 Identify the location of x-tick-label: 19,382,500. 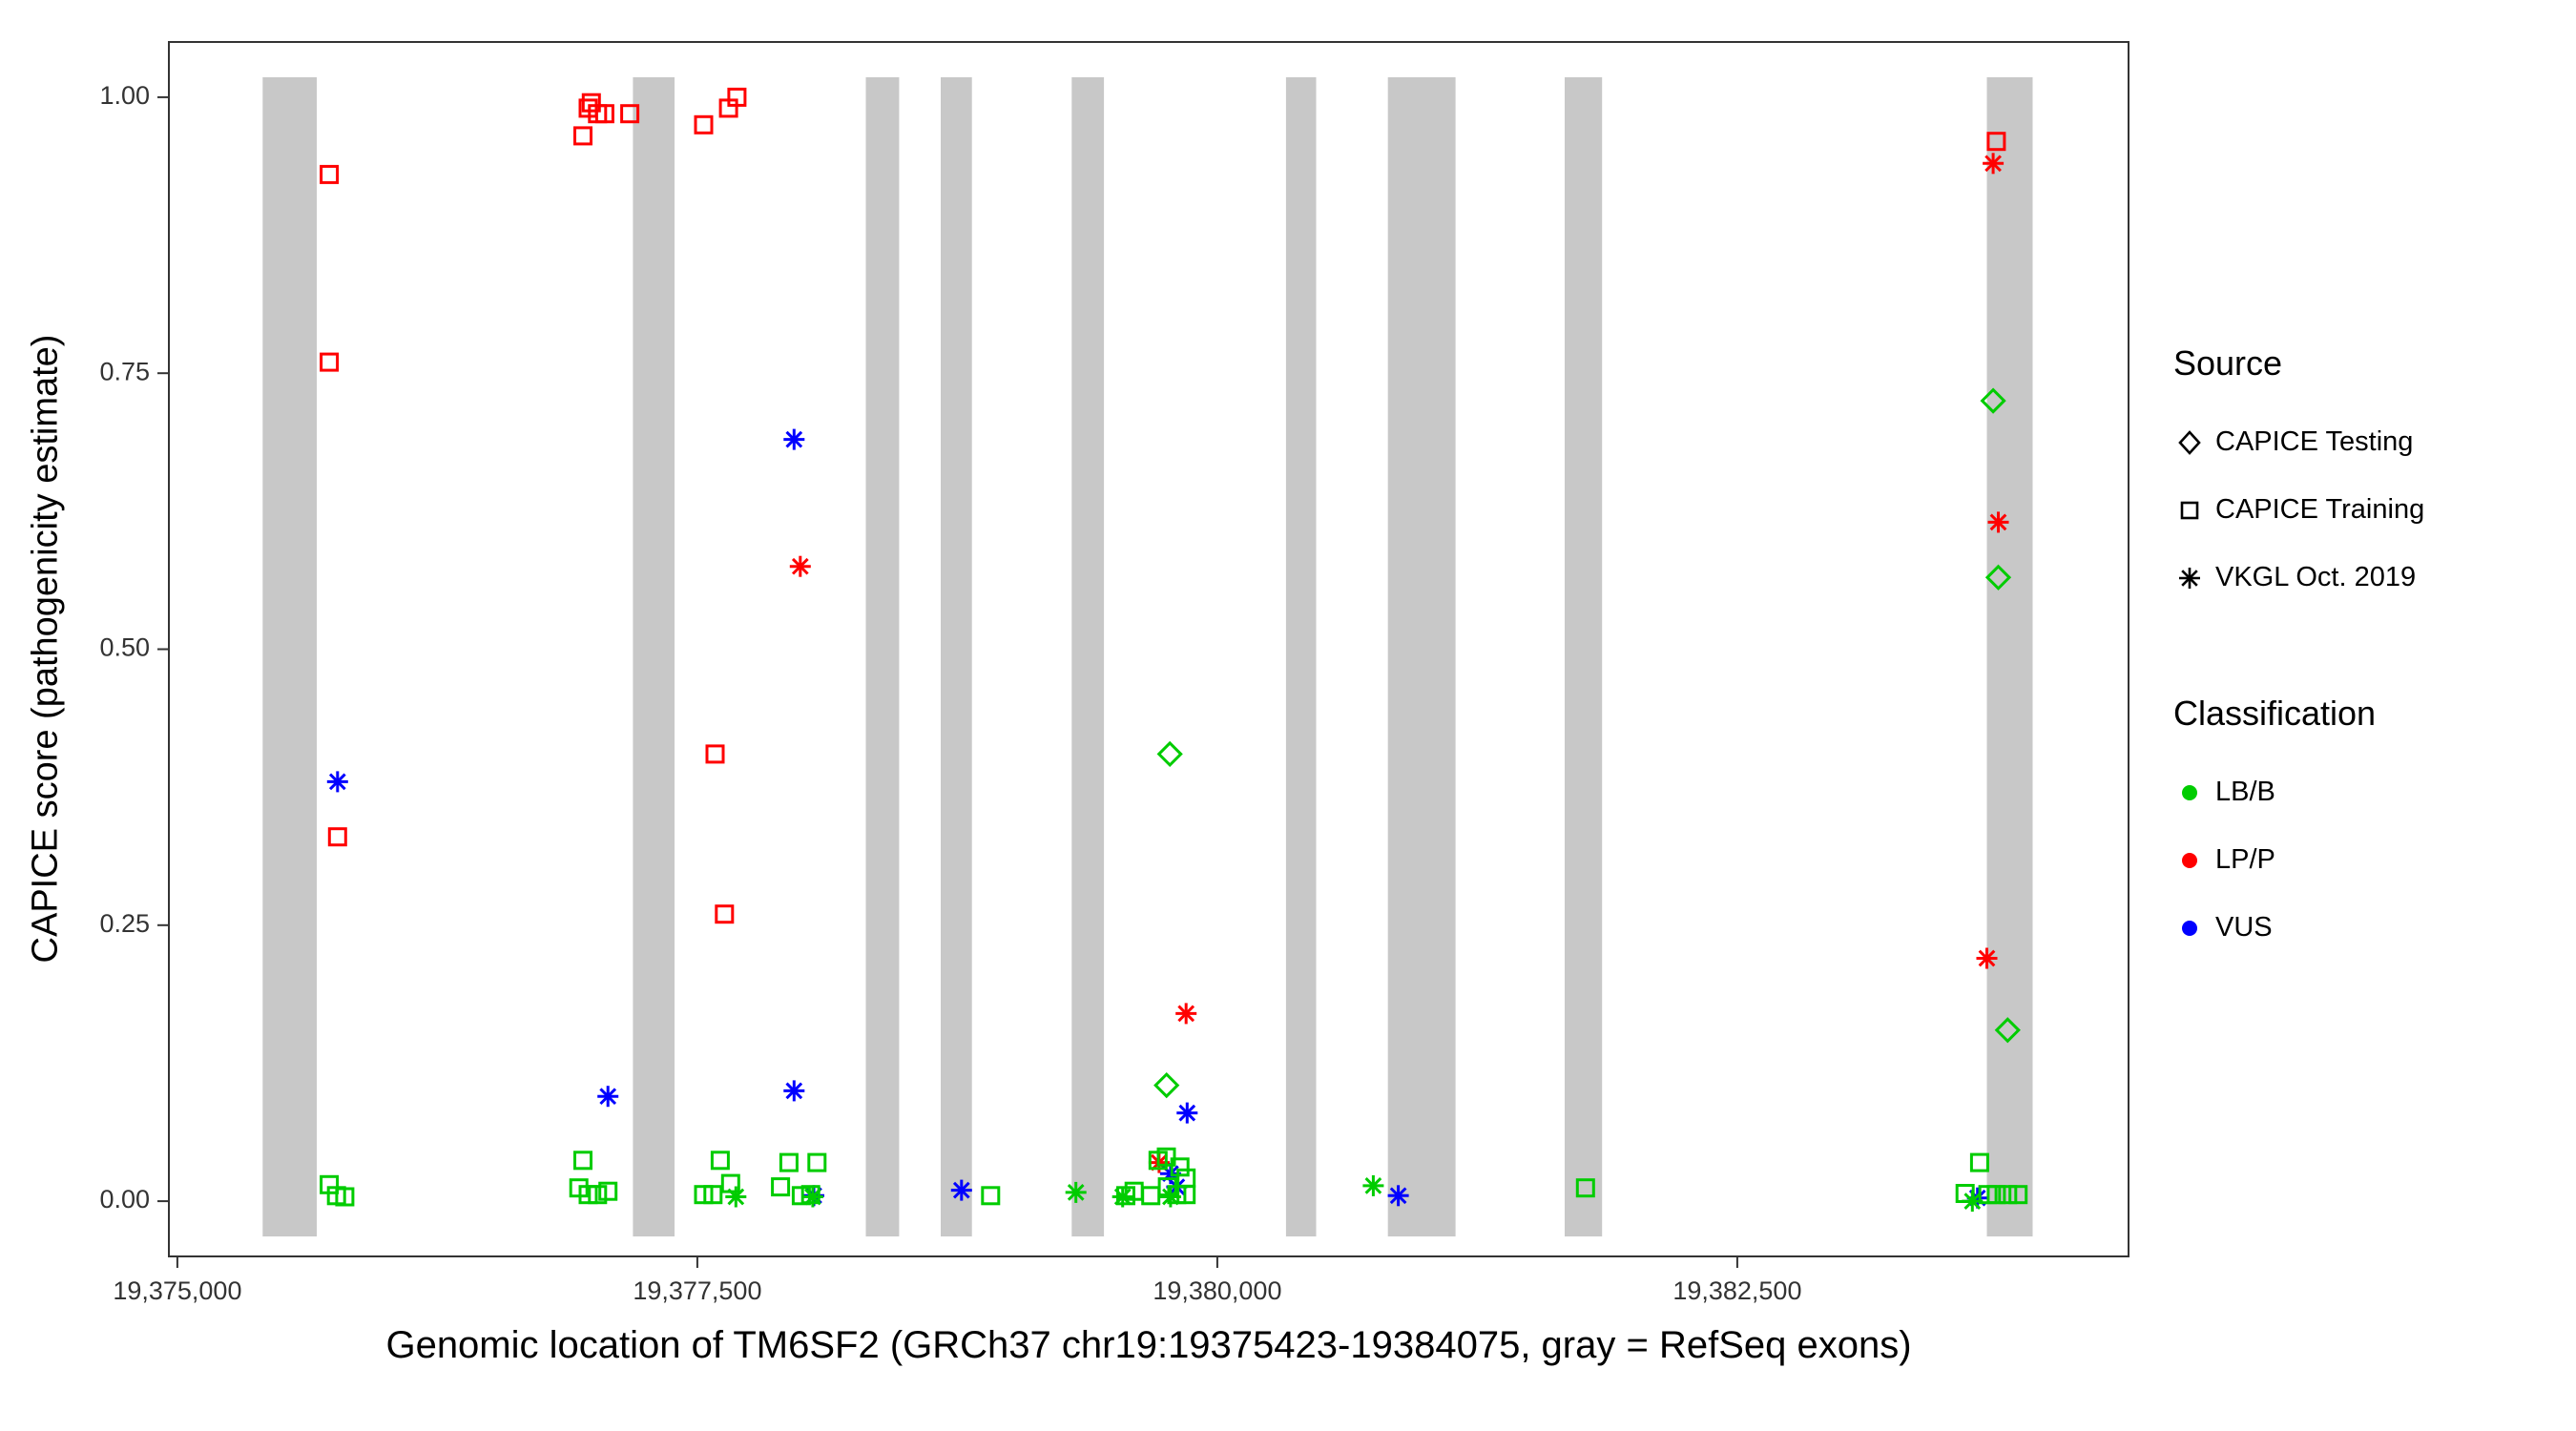
(1736, 1290).